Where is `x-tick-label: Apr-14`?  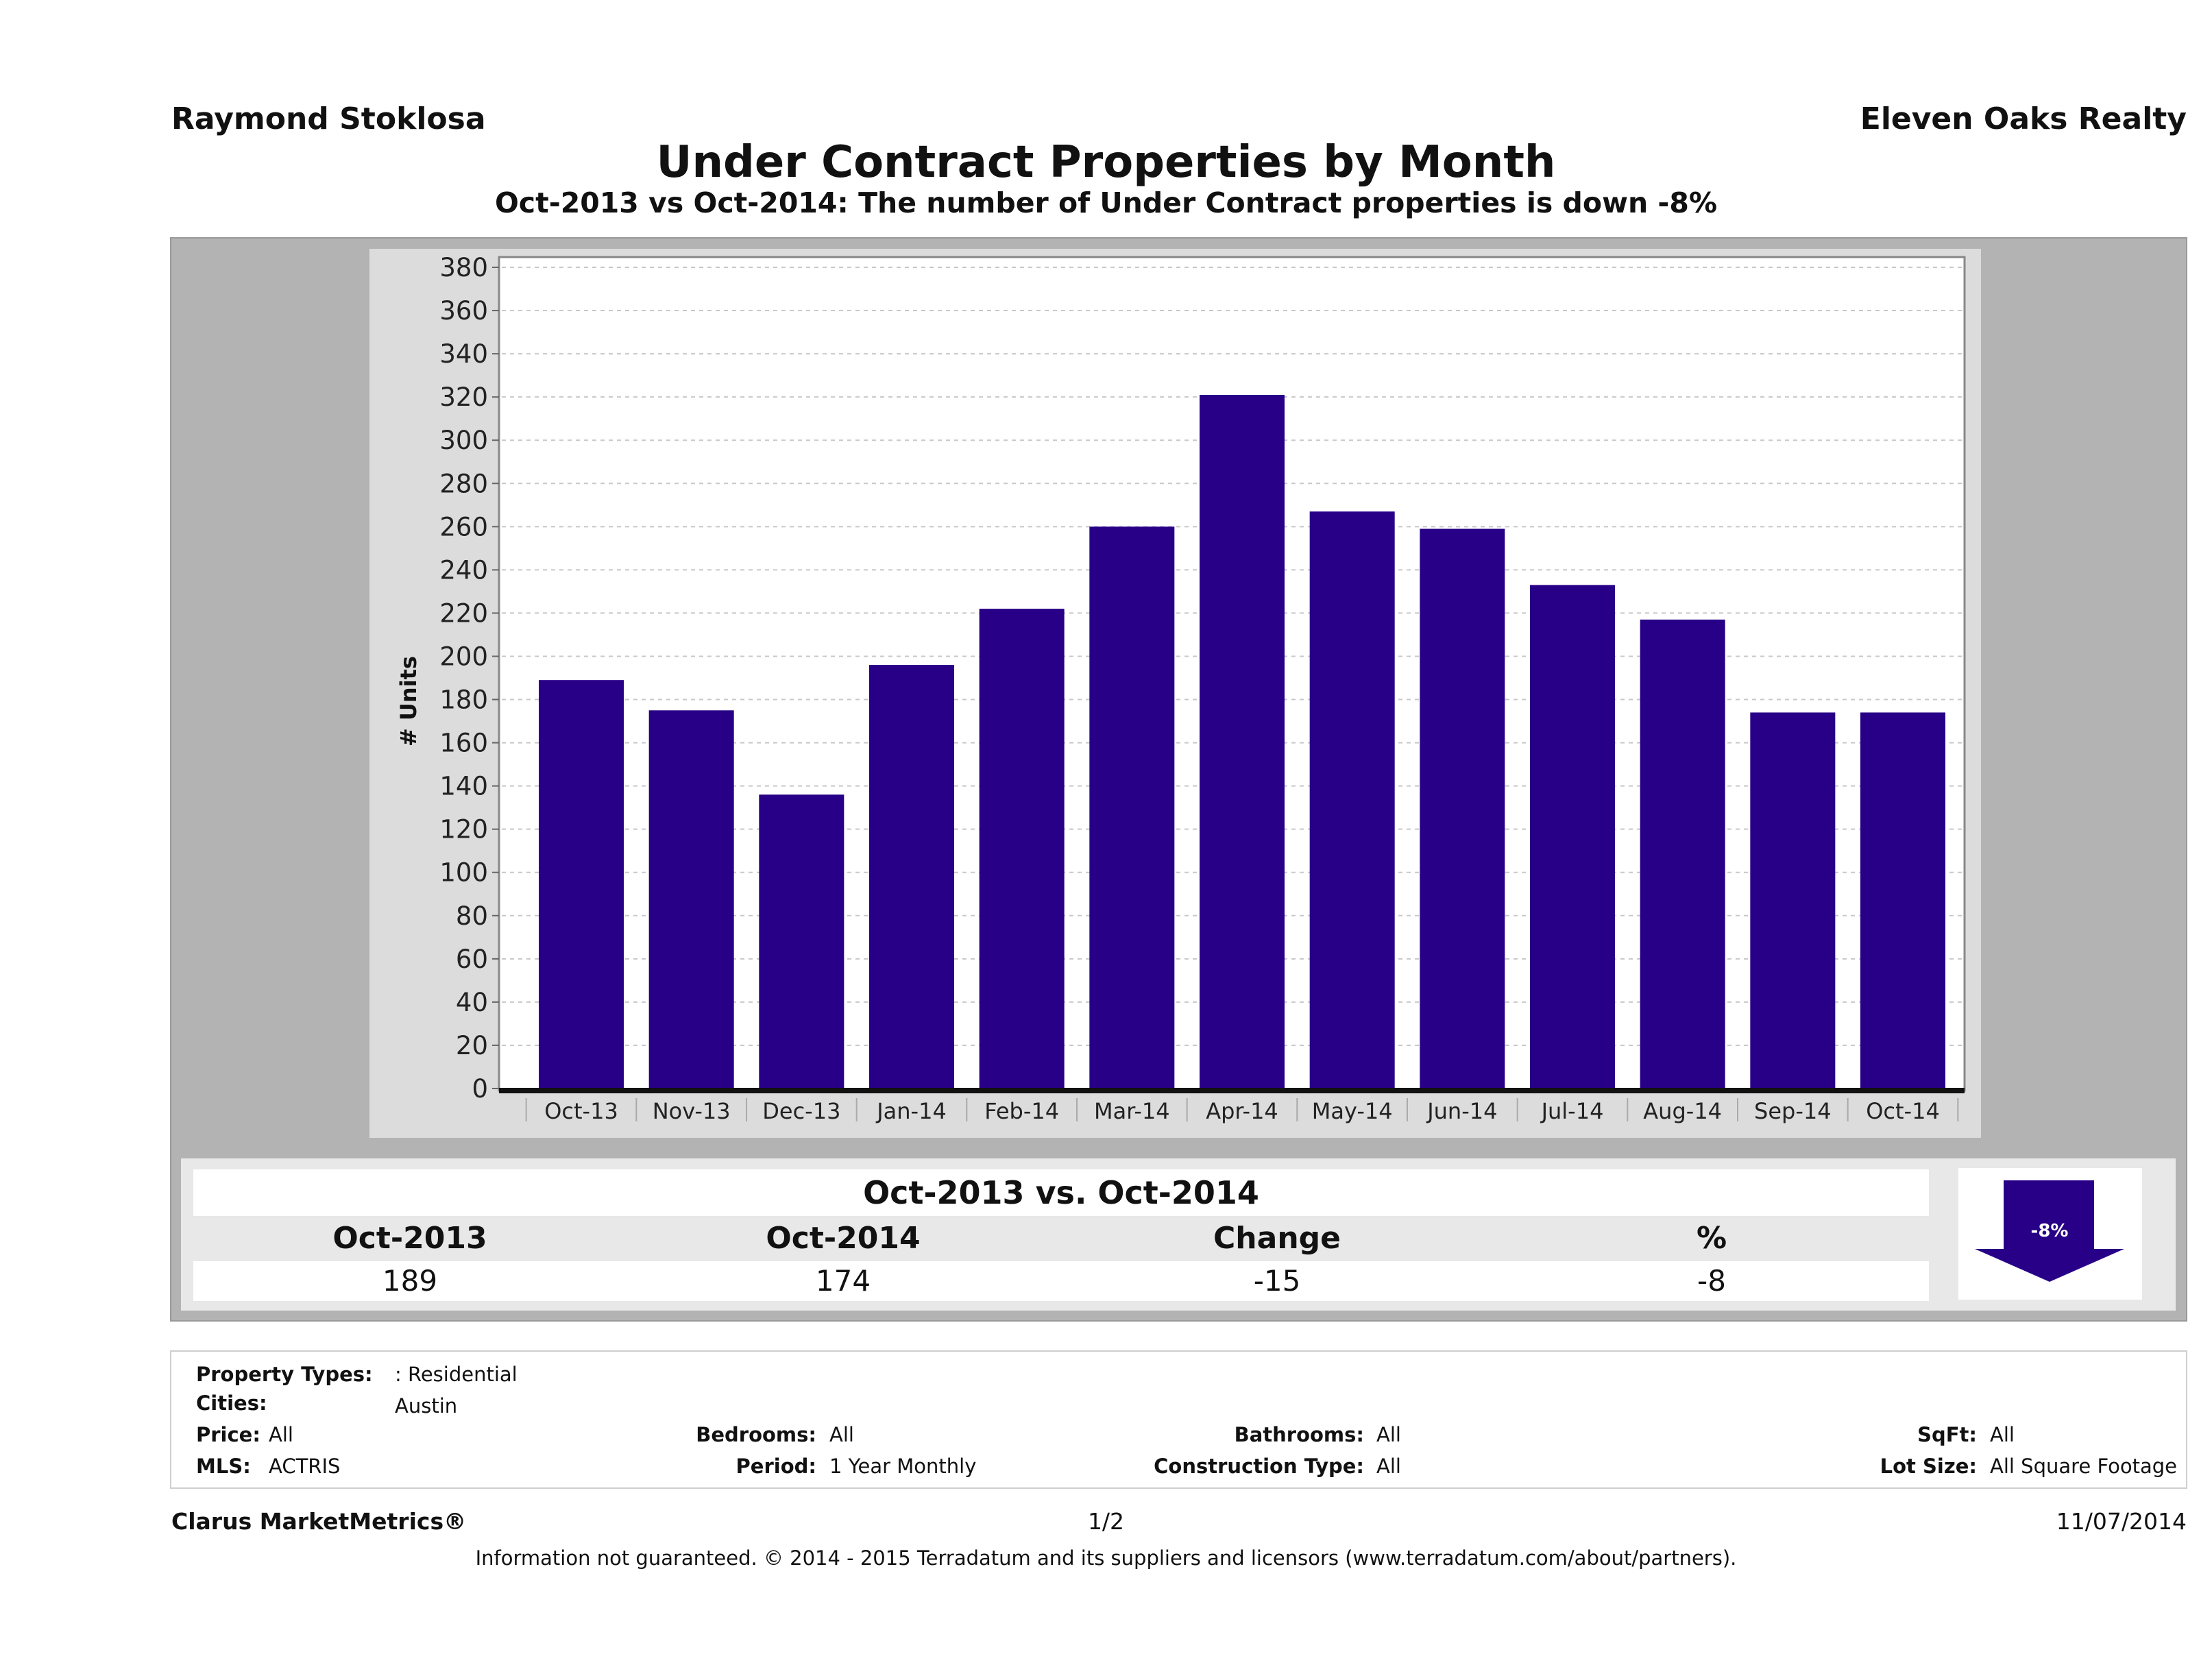
x-tick-label: Apr-14 is located at coordinates (1242, 1111).